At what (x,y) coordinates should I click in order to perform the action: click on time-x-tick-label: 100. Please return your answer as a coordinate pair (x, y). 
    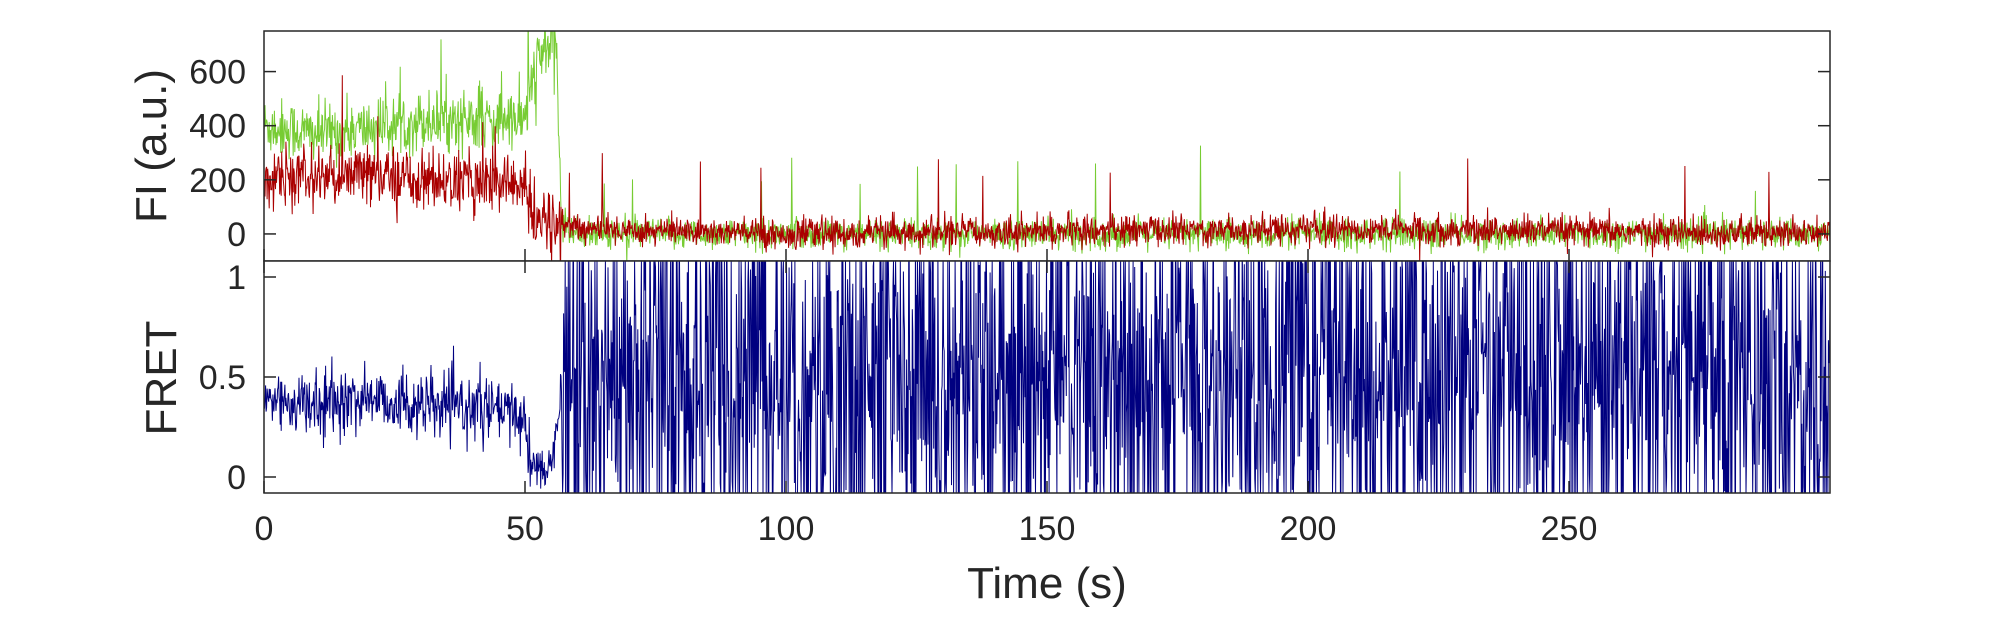
    Looking at the image, I should click on (786, 529).